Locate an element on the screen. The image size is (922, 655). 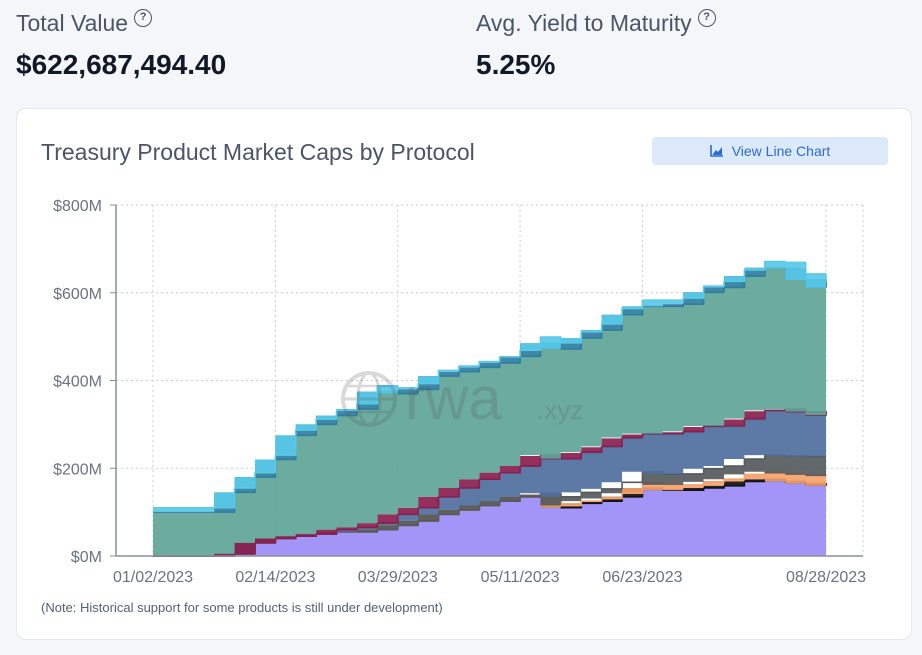
y-tick-label: $0M is located at coordinates (86, 557).